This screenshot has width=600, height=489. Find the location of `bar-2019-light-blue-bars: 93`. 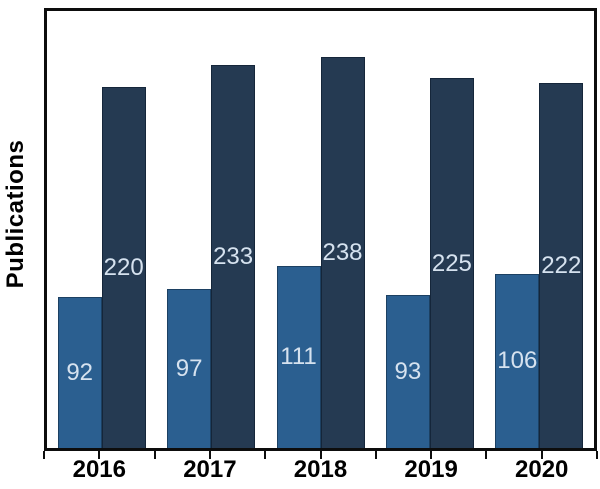

bar-2019-light-blue-bars: 93 is located at coordinates (407, 371).